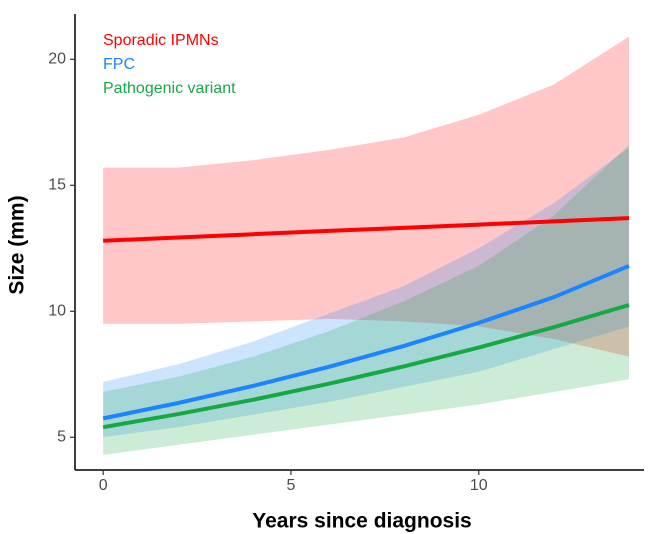  What do you see at coordinates (366, 229) in the screenshot?
I see `line` at bounding box center [366, 229].